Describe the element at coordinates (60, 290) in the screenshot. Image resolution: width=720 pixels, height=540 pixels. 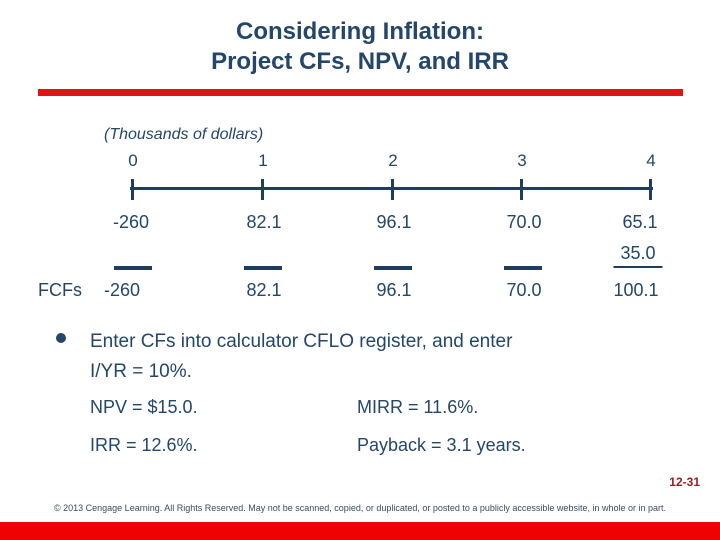
I see `fcf-row-label: FCFs` at that location.